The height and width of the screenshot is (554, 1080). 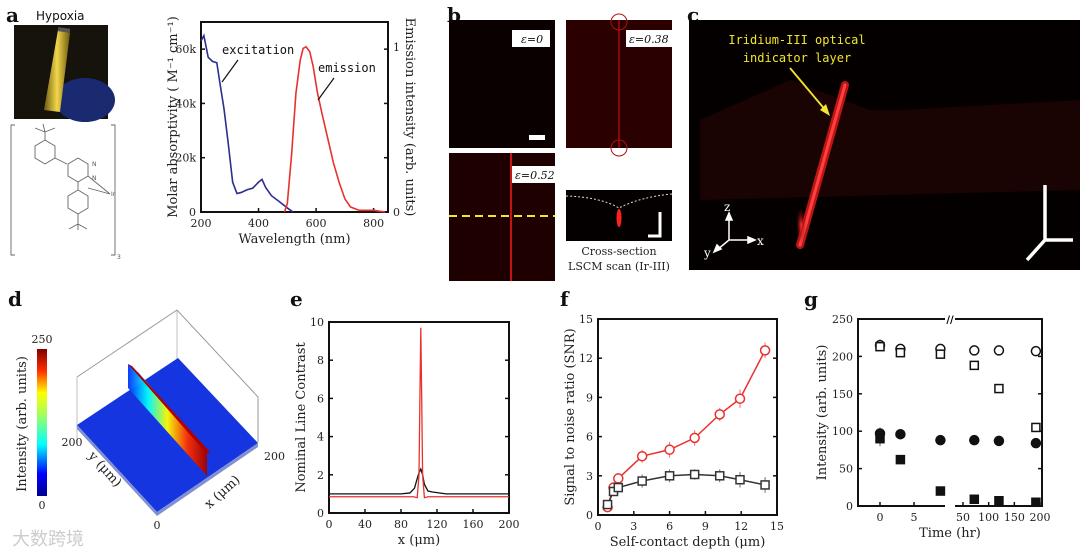 I want to click on y-tick-label: 4, so click(x=320, y=437).